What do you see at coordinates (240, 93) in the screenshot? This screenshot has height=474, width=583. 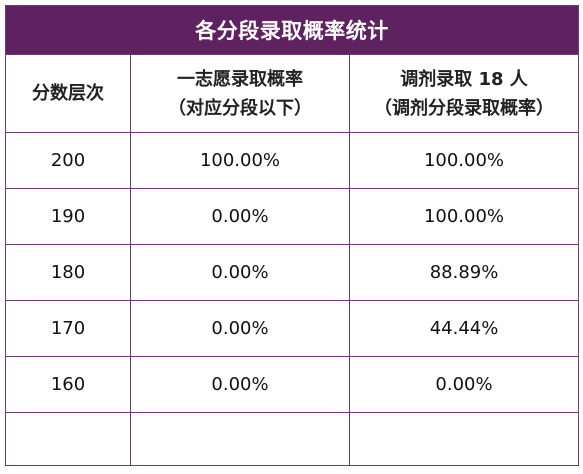 I see `first-choice-column-header: 一志愿录取概率 （对应分段以下）` at bounding box center [240, 93].